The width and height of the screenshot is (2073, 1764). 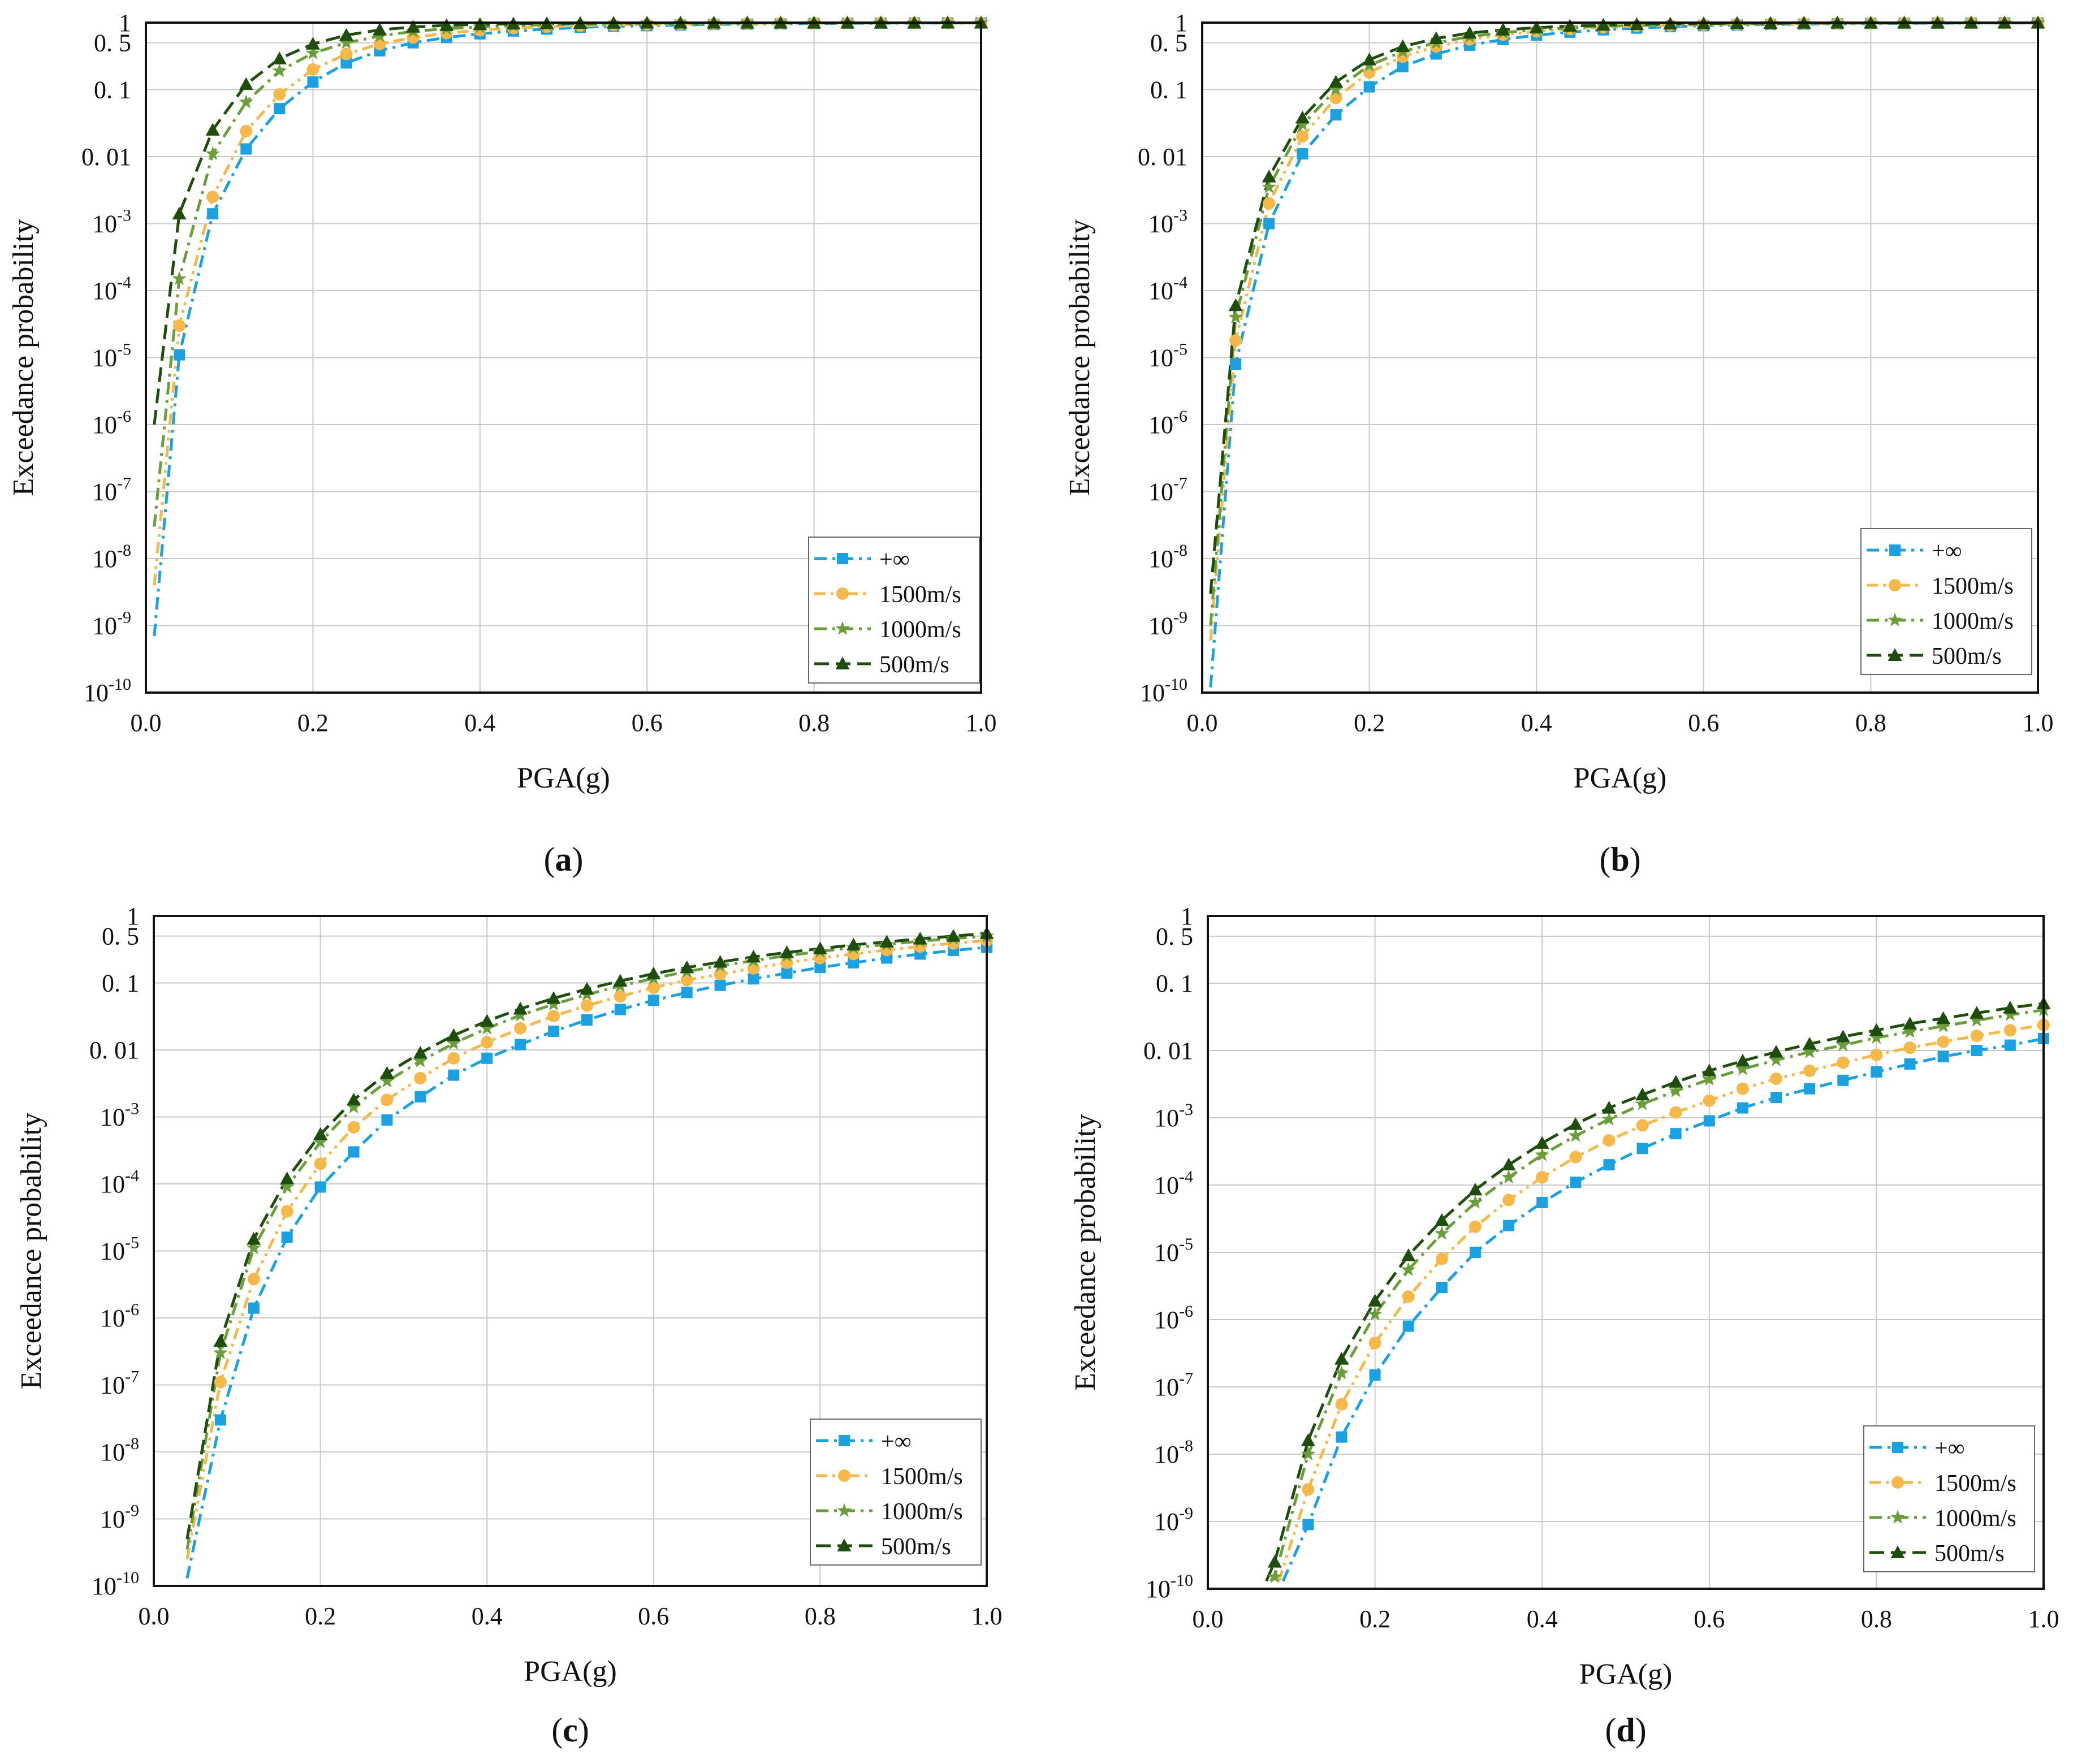 What do you see at coordinates (1969, 1554) in the screenshot?
I see `legend-entry-v500: 500m/s` at bounding box center [1969, 1554].